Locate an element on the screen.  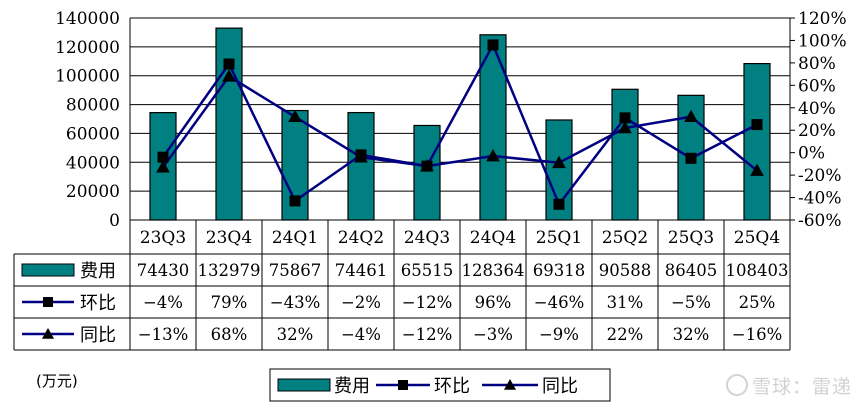
data-label: −2% is located at coordinates (361, 302).